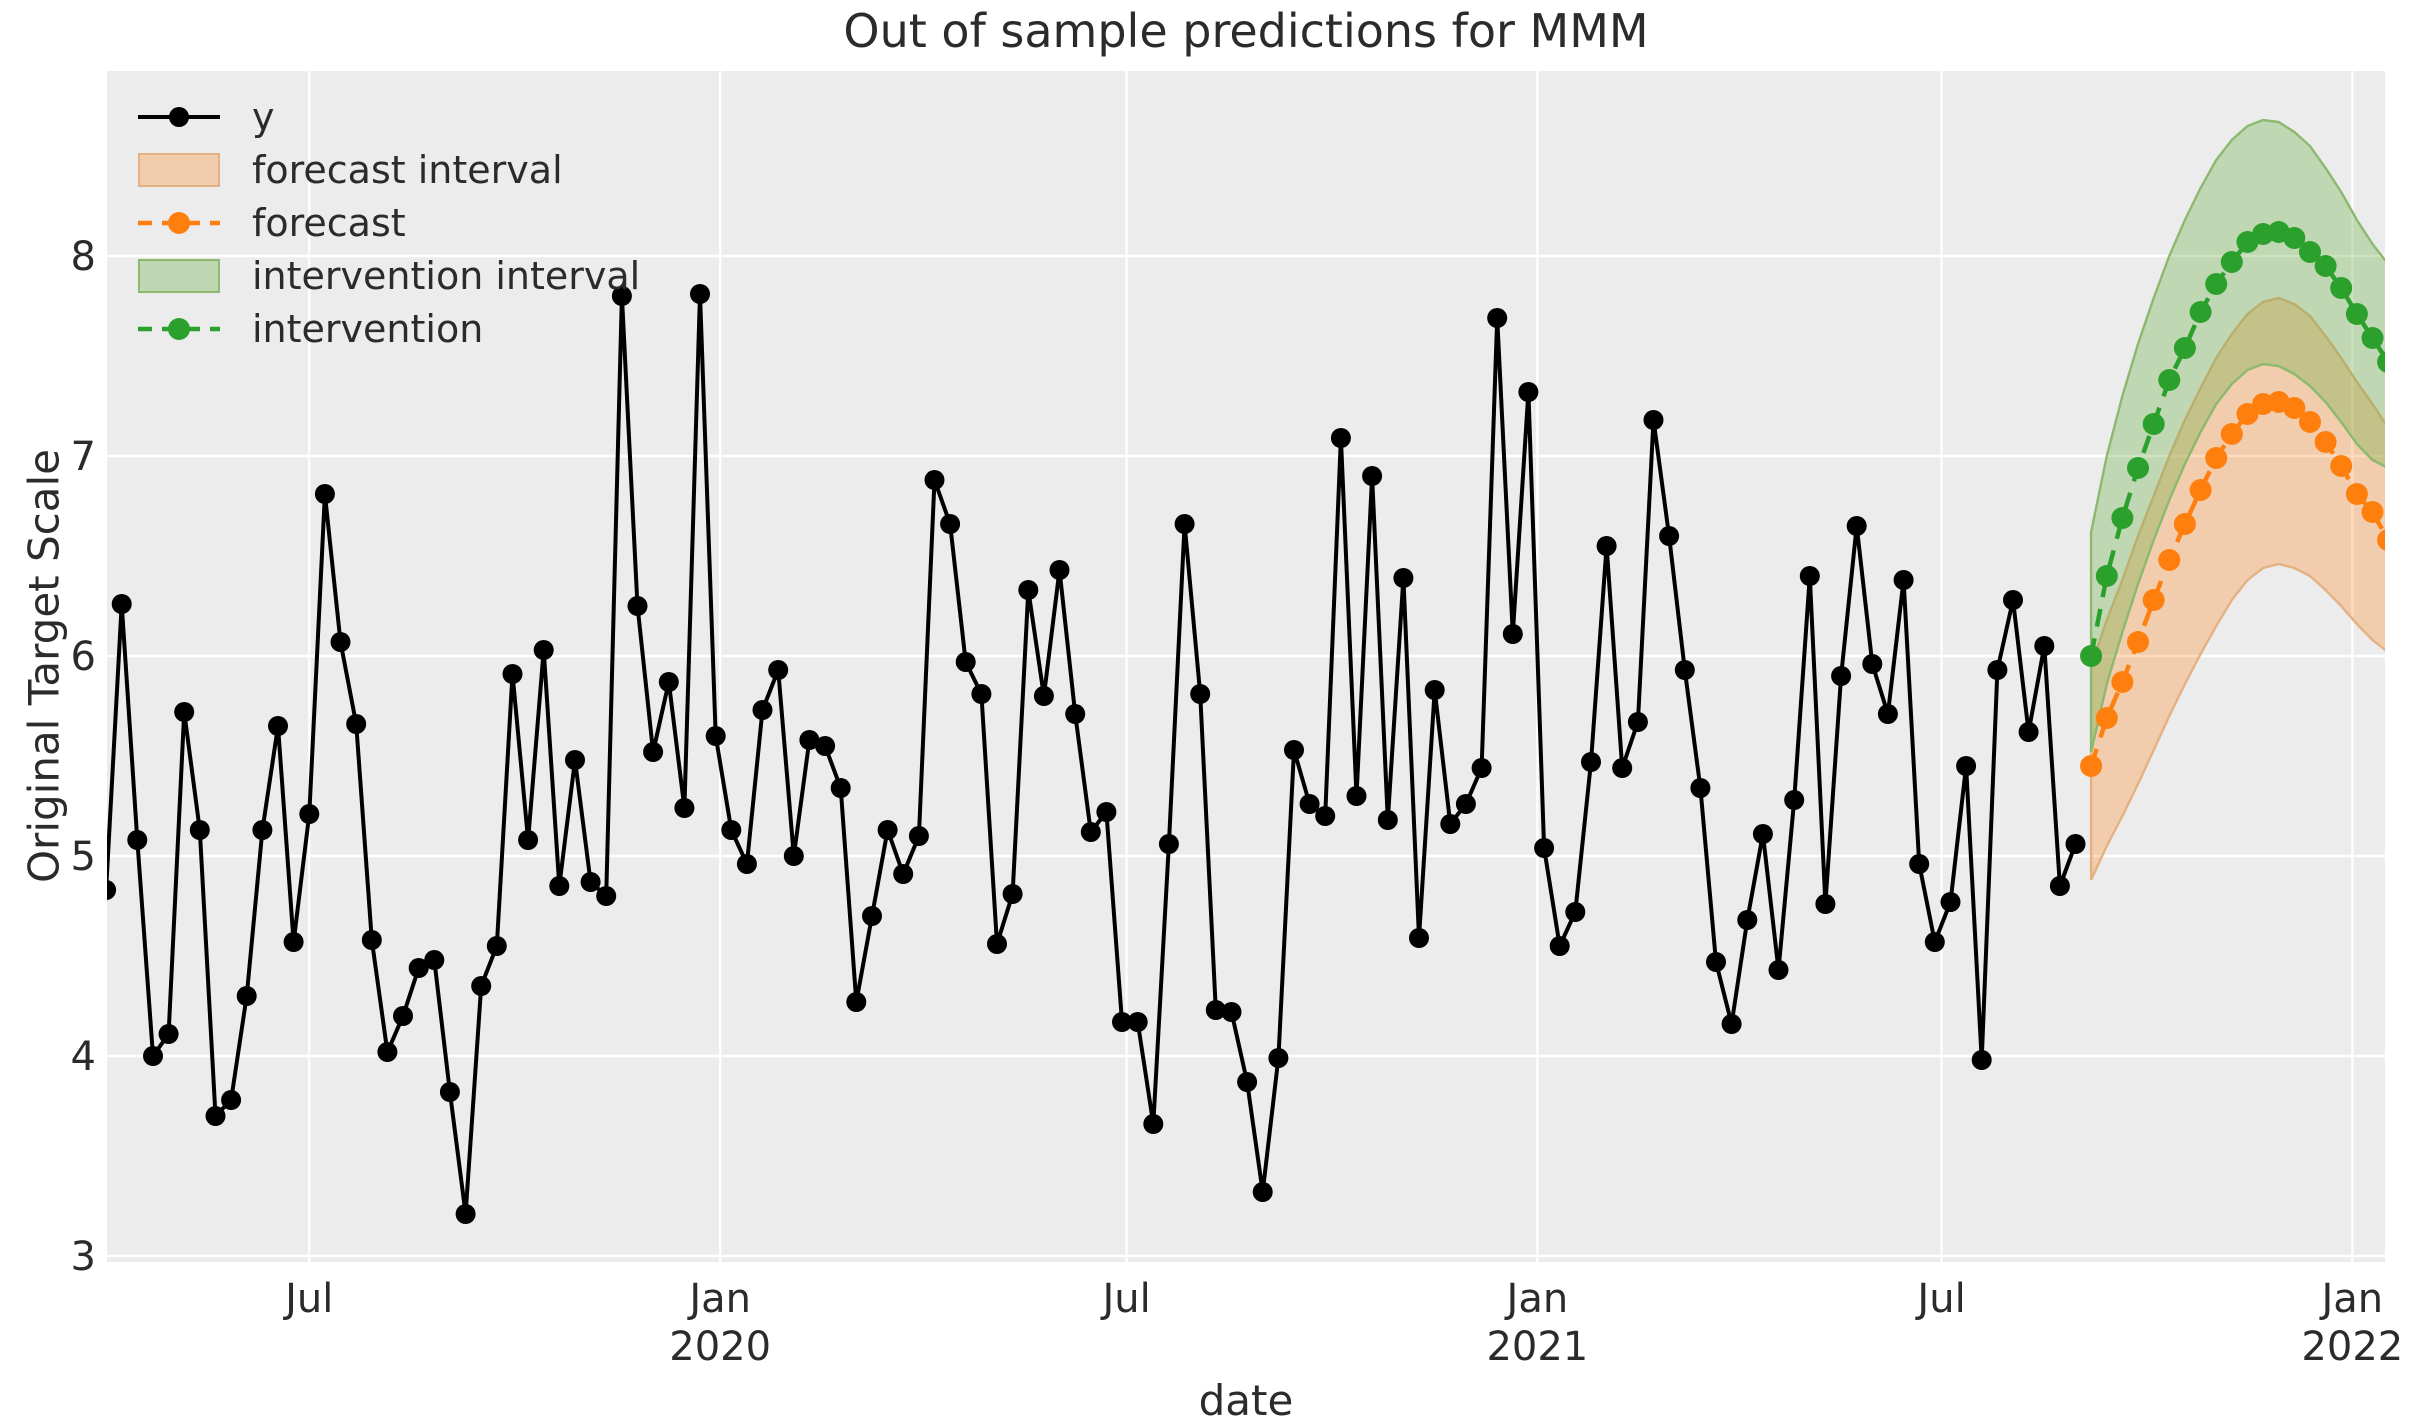 Image resolution: width=2423 pixels, height=1423 pixels. What do you see at coordinates (368, 328) in the screenshot?
I see `legend-label: intervention` at bounding box center [368, 328].